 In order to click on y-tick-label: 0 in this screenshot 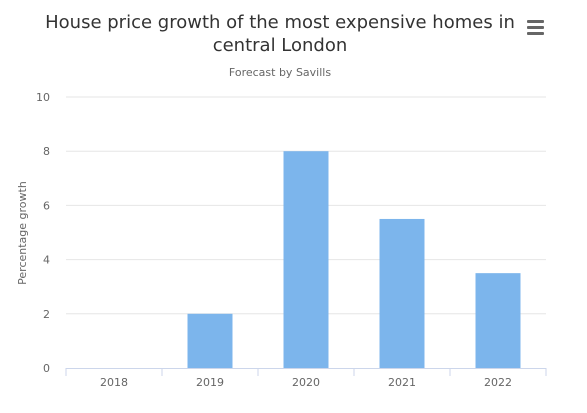, I will do `click(46, 368)`.